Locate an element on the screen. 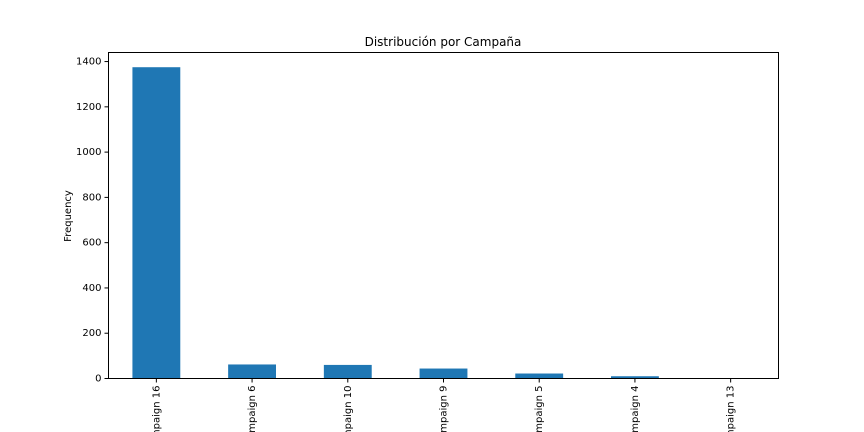 This screenshot has width=864, height=432. x-tick-label-4: mpaign 5 is located at coordinates (539, 409).